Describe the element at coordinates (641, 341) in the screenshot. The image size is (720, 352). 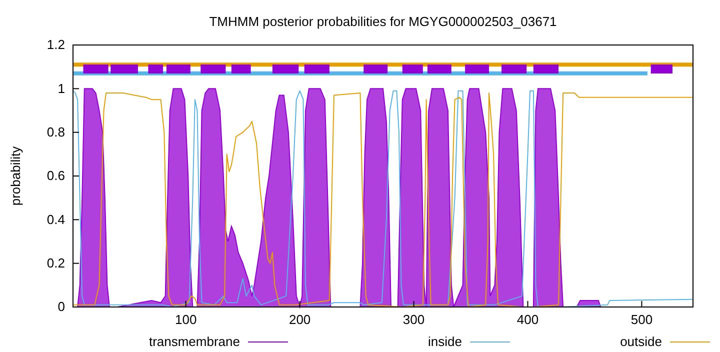
I see `legend-label: outside` at that location.